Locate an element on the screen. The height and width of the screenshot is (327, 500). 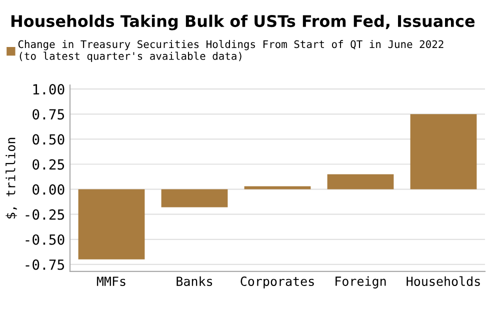
chart-title: Households Taking Bulk of USTs From Fed, Issuance is located at coordinates (243, 22).